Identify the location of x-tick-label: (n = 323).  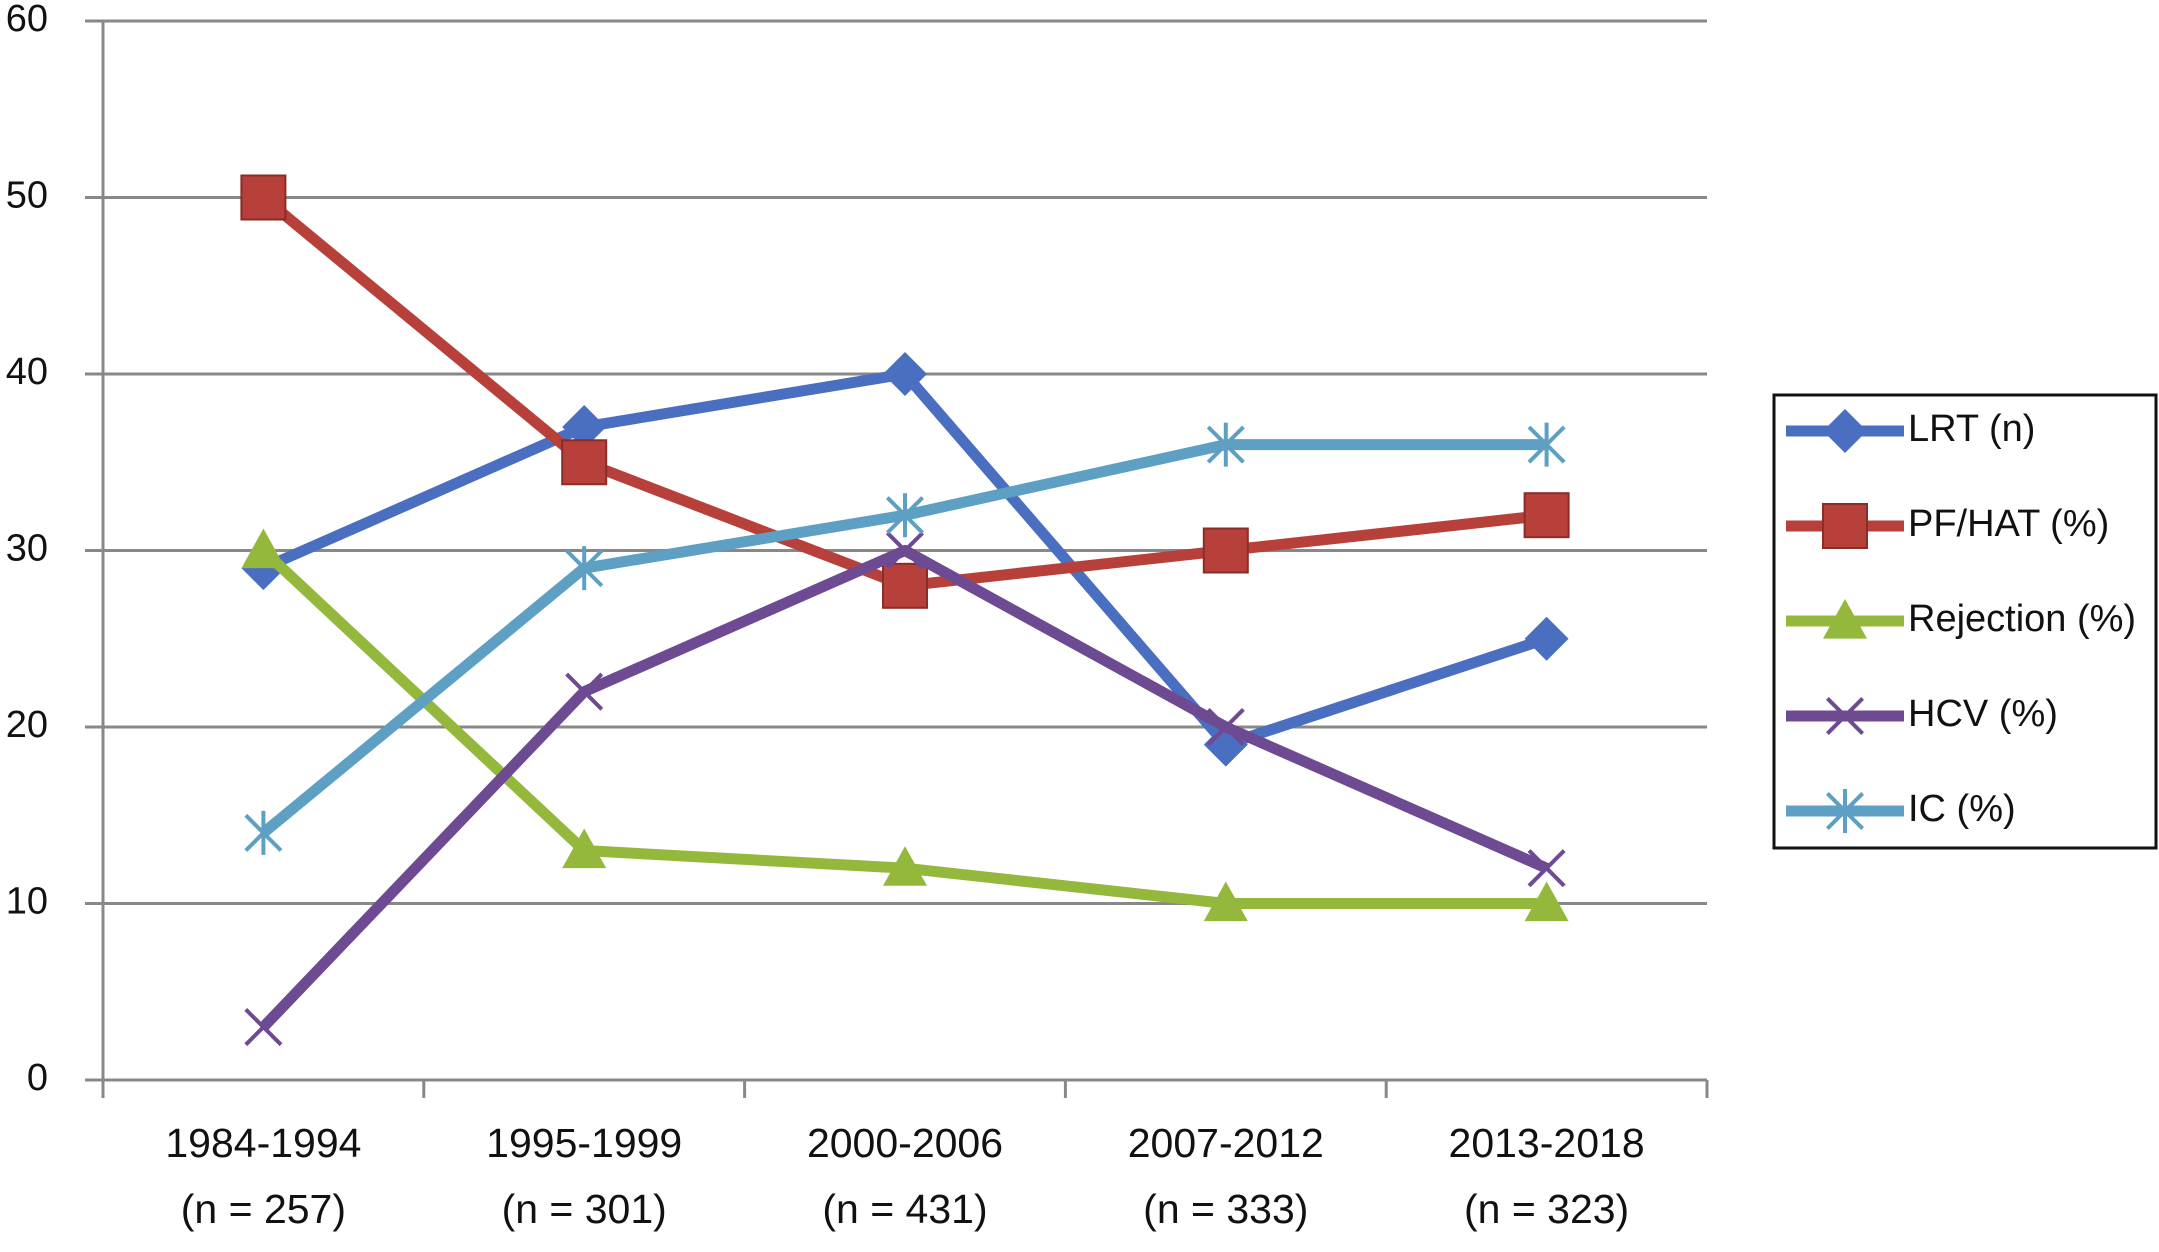
(1546, 1209).